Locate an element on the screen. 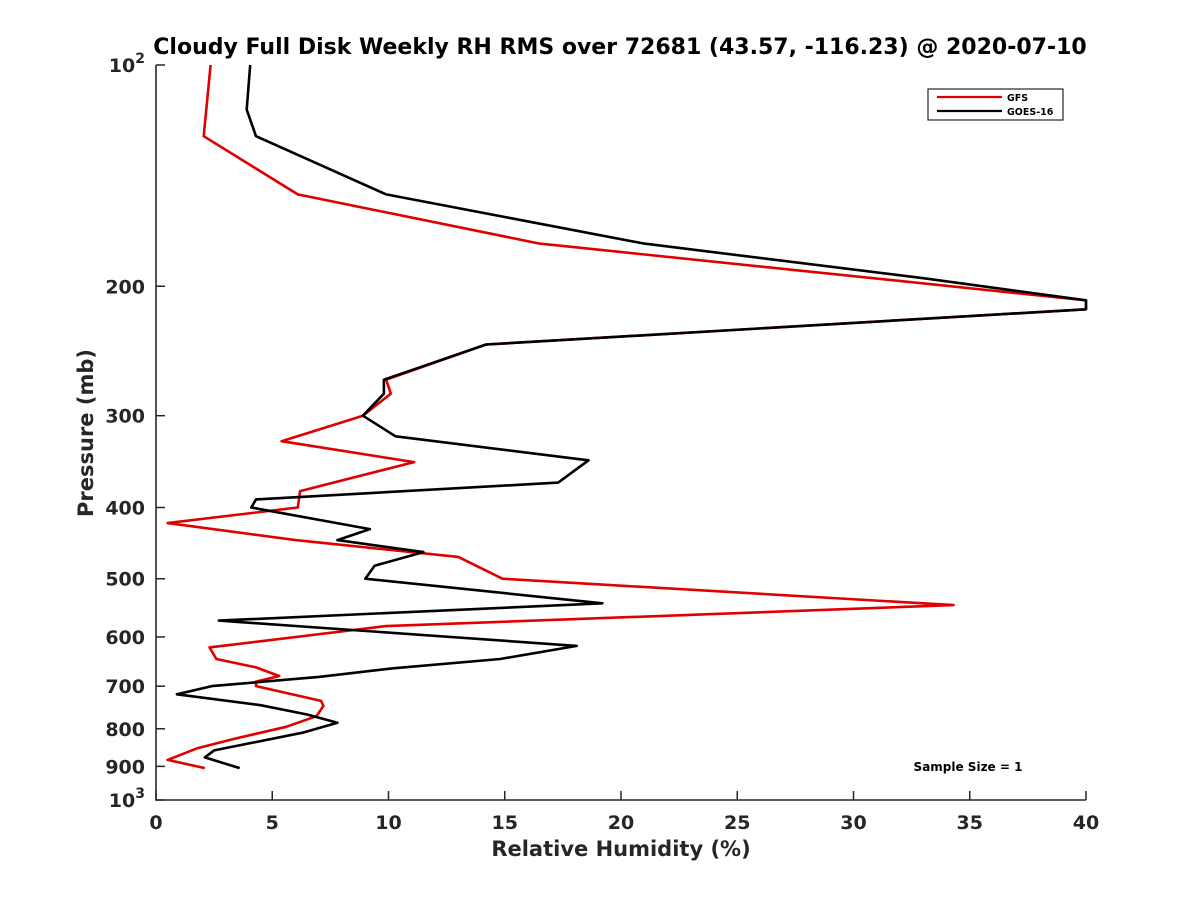  y-tick-label: 600 is located at coordinates (125, 638).